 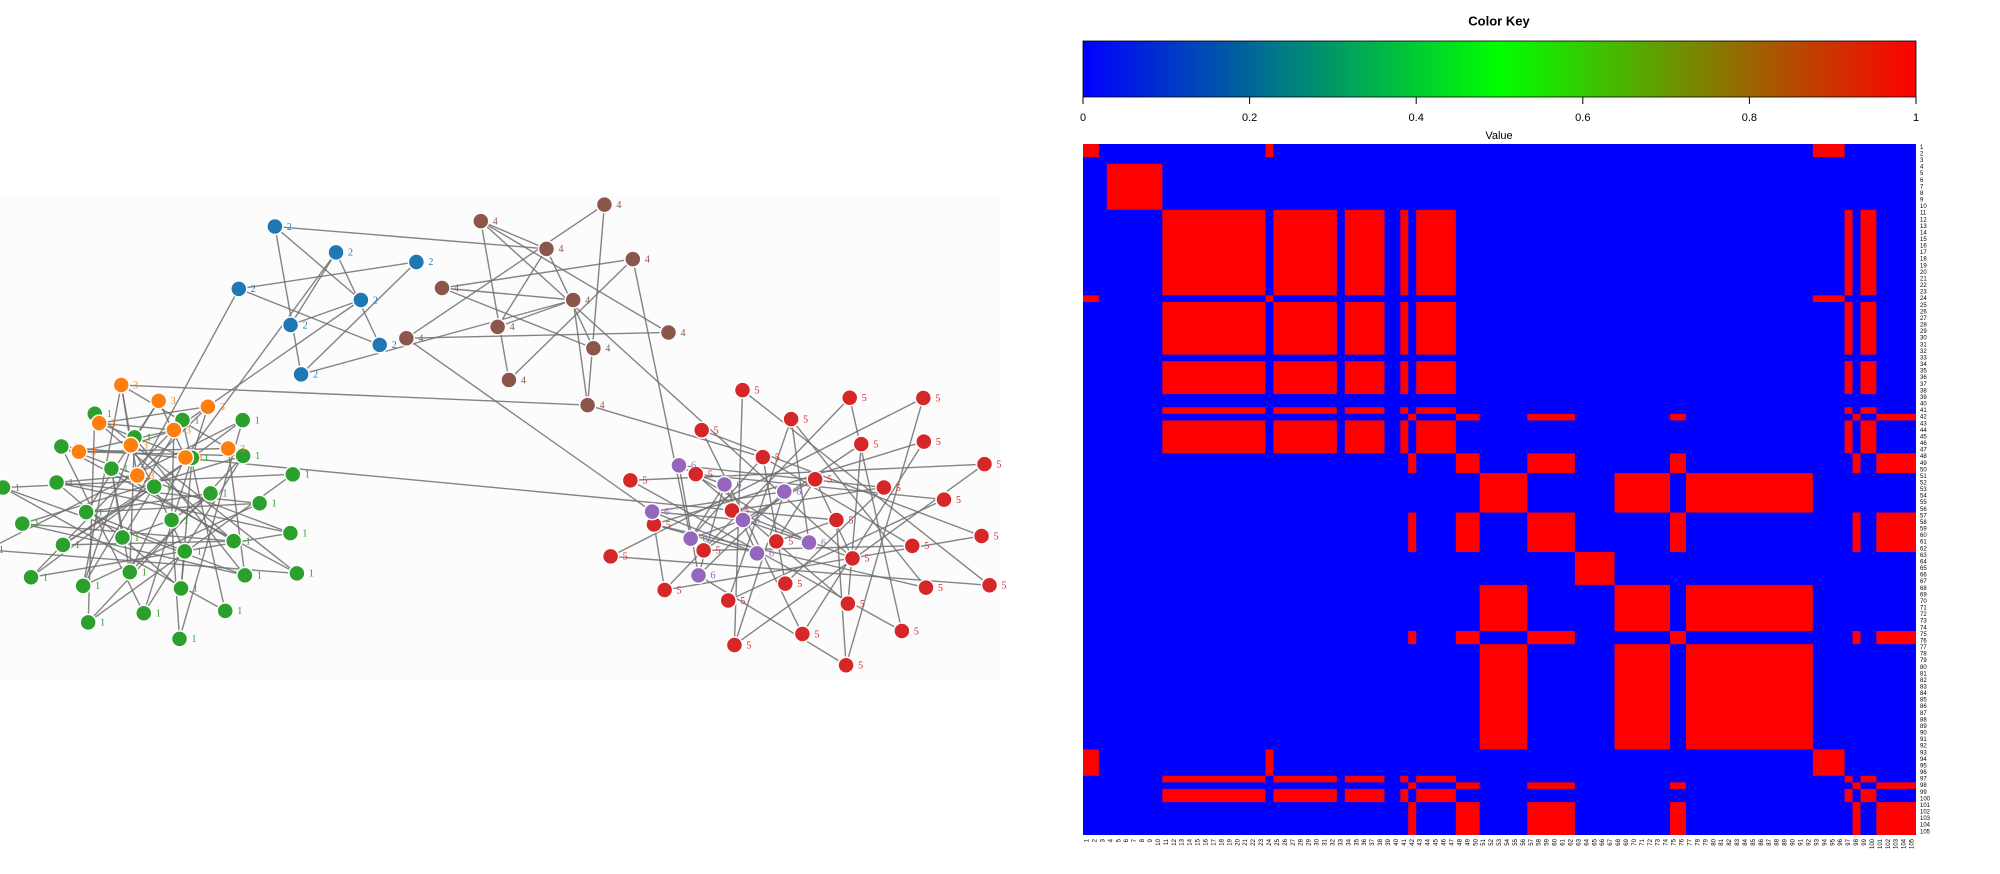 What do you see at coordinates (1923, 681) in the screenshot?
I see `row-label: 82` at bounding box center [1923, 681].